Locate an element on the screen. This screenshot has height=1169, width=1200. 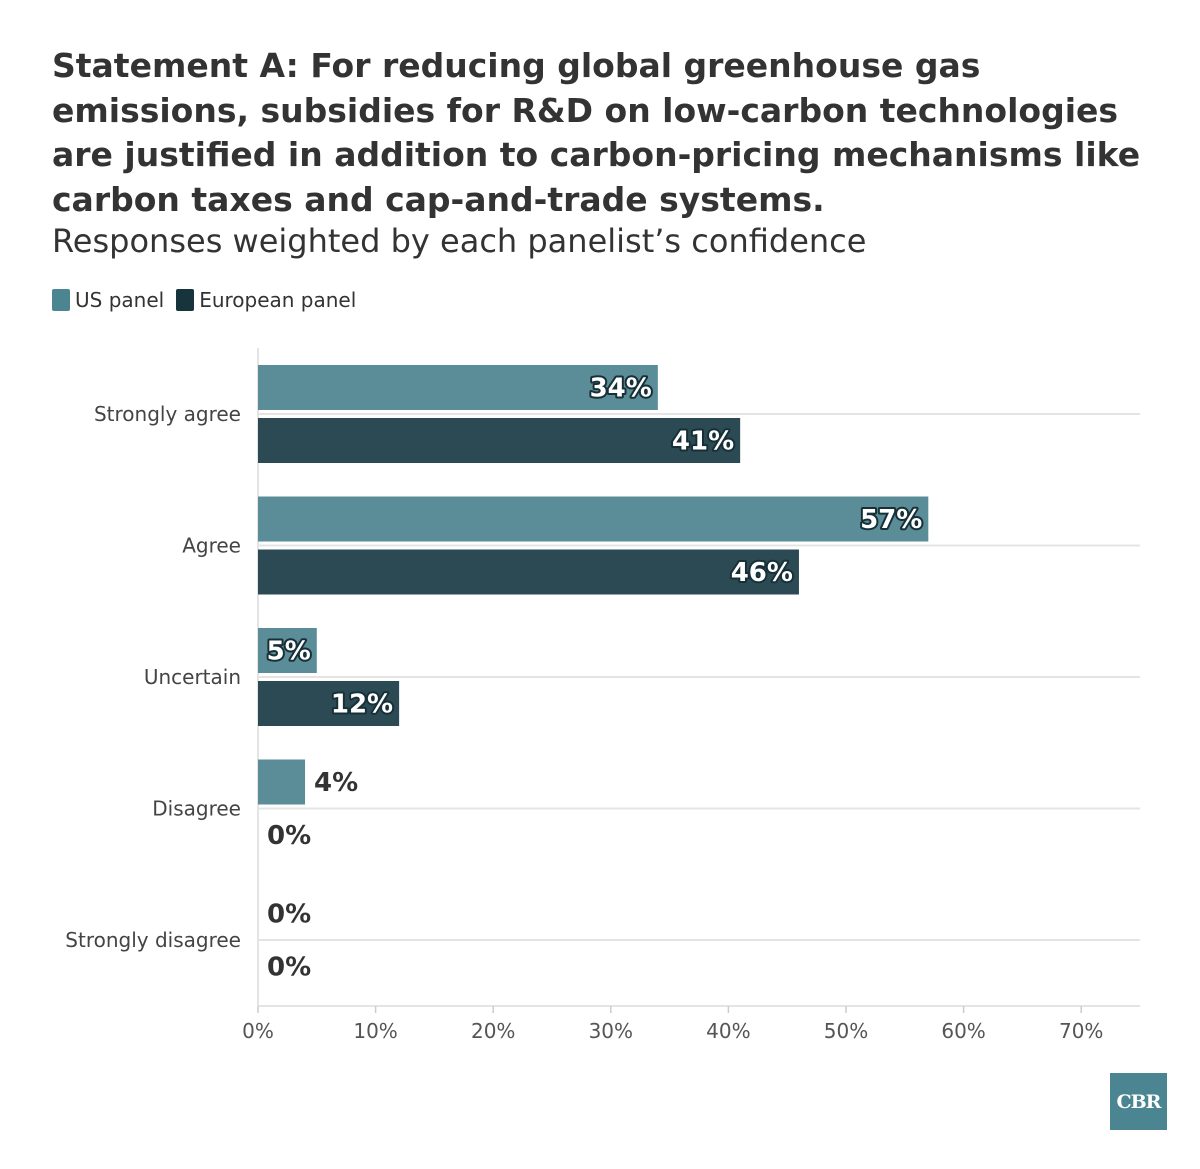
x-tick-label: 20% is located at coordinates (493, 1031).